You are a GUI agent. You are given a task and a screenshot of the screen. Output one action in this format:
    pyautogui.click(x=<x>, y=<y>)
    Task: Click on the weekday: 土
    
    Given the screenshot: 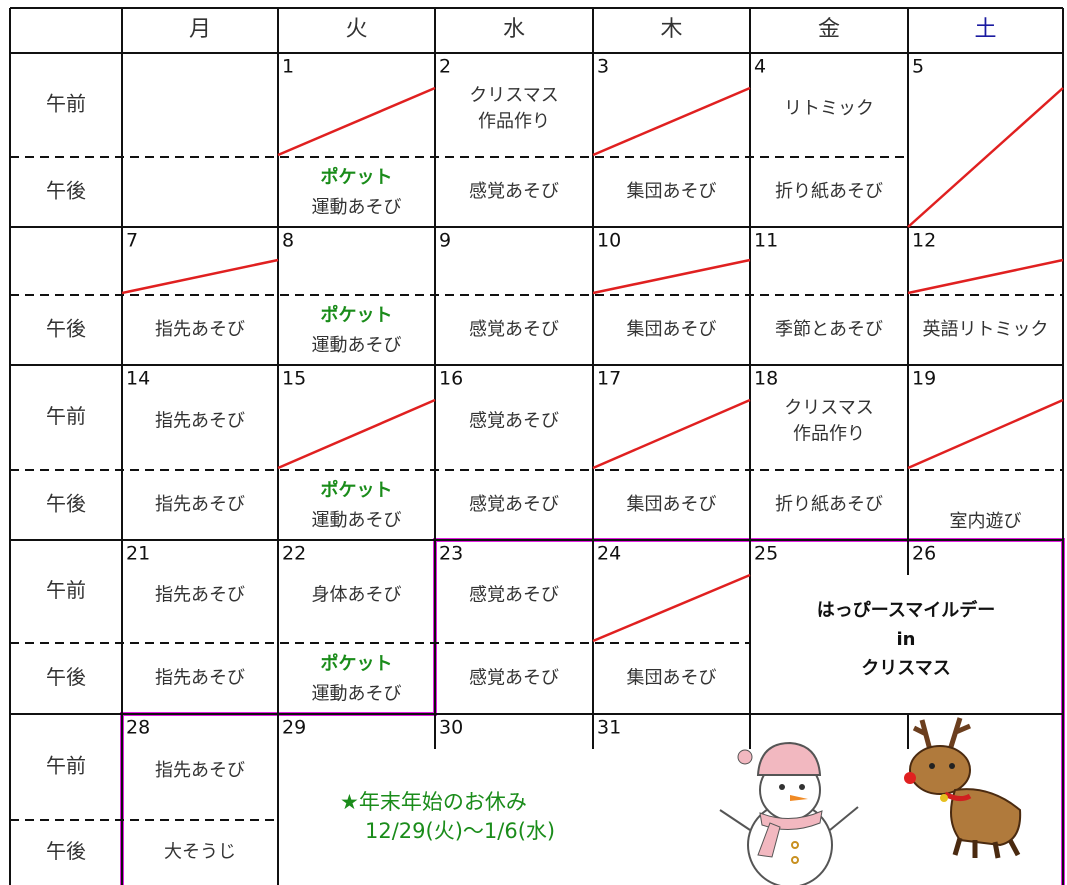 What is the action you would take?
    pyautogui.click(x=985, y=29)
    